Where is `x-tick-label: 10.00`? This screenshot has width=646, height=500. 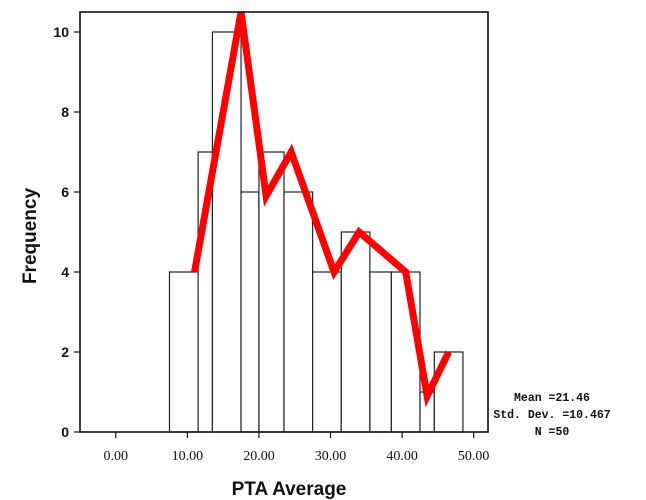
x-tick-label: 10.00 is located at coordinates (188, 456).